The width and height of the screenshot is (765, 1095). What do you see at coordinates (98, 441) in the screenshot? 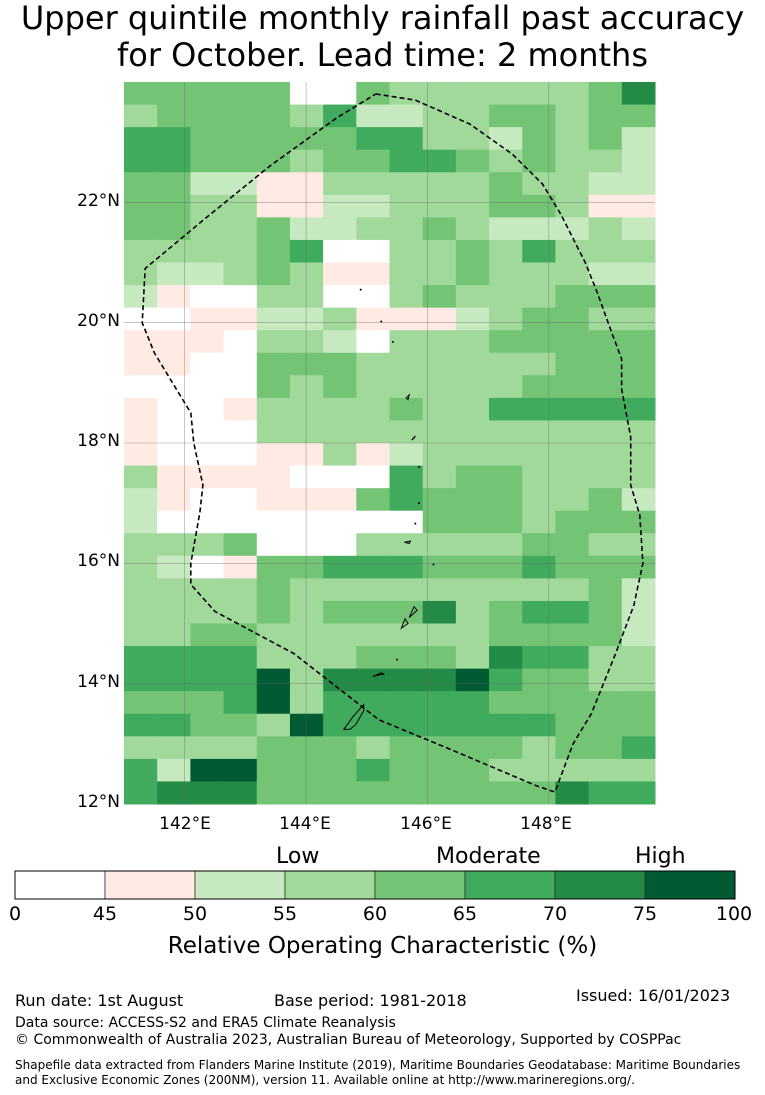
I see `lat-tick-18: 18°N` at bounding box center [98, 441].